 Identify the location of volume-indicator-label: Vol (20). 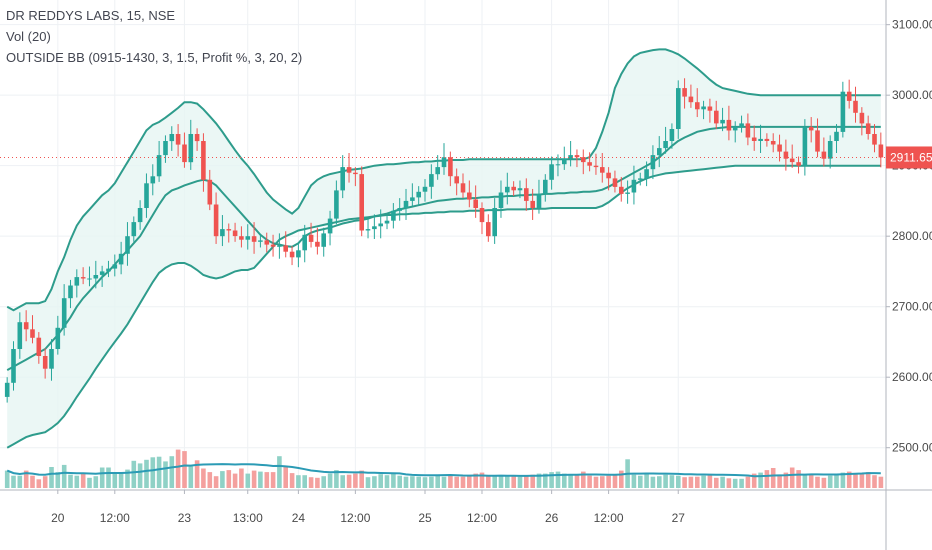
(28, 36).